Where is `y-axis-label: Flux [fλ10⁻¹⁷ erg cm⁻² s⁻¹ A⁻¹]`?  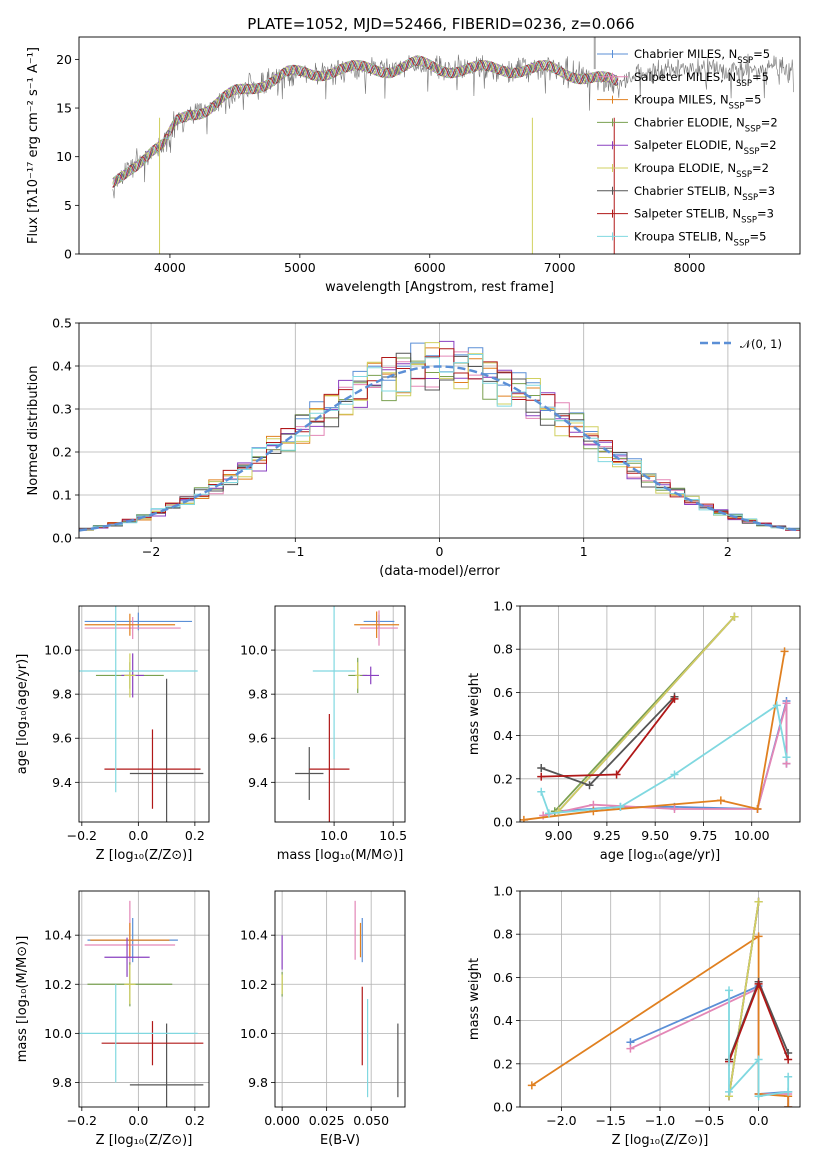 y-axis-label: Flux [fλ10⁻¹⁷ erg cm⁻² s⁻¹ A⁻¹] is located at coordinates (33, 145).